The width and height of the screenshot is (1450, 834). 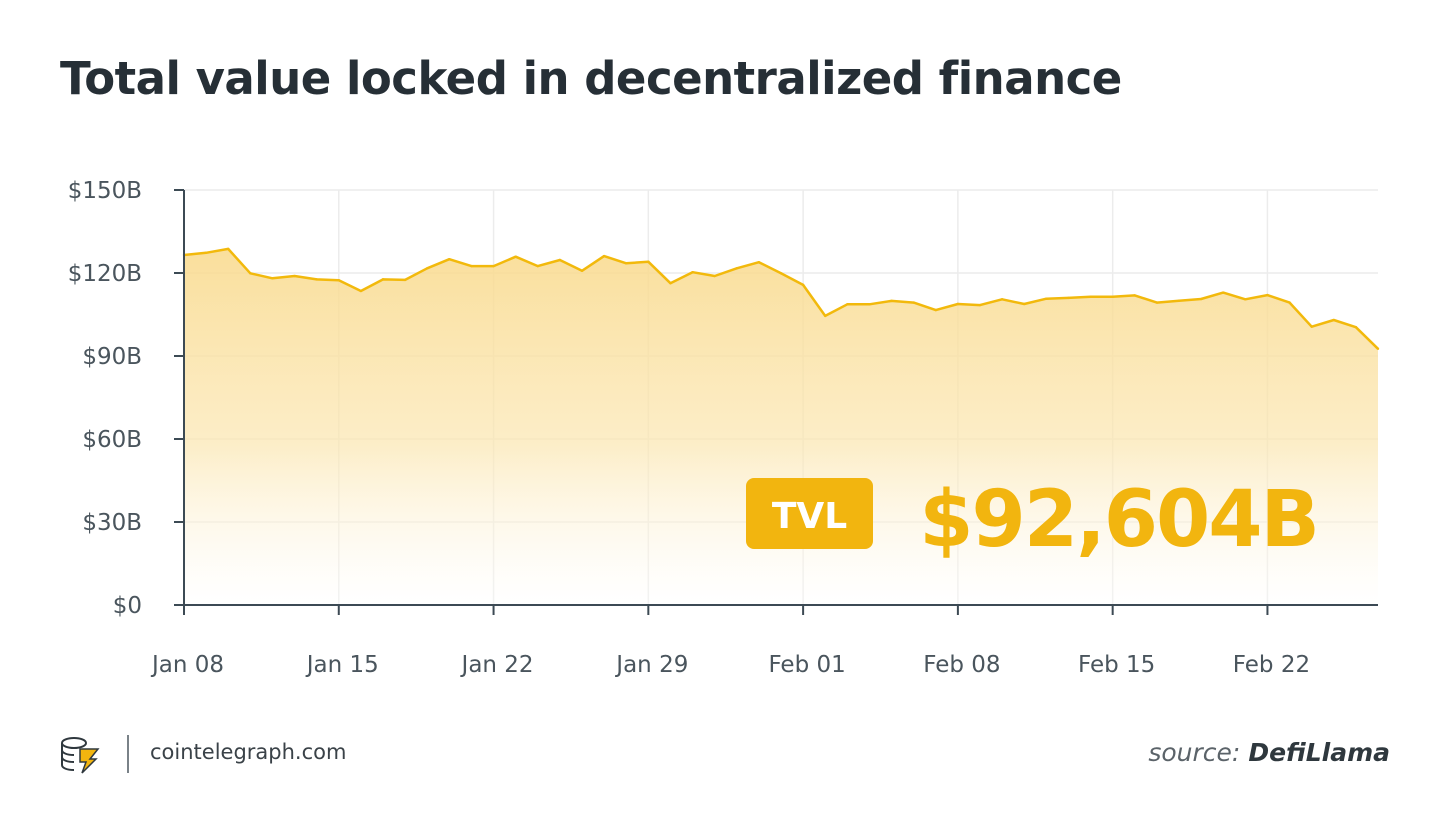 What do you see at coordinates (187, 665) in the screenshot?
I see `x-tick-label: Jan 08` at bounding box center [187, 665].